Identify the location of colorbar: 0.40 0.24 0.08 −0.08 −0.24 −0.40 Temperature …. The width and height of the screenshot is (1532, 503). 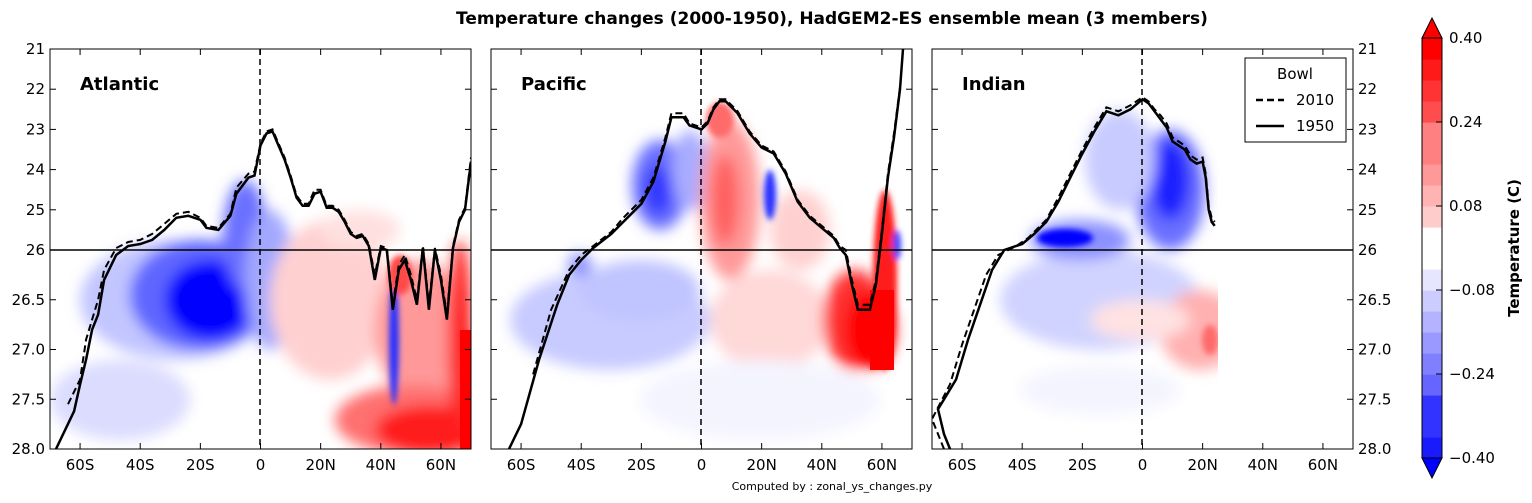
(1472, 248).